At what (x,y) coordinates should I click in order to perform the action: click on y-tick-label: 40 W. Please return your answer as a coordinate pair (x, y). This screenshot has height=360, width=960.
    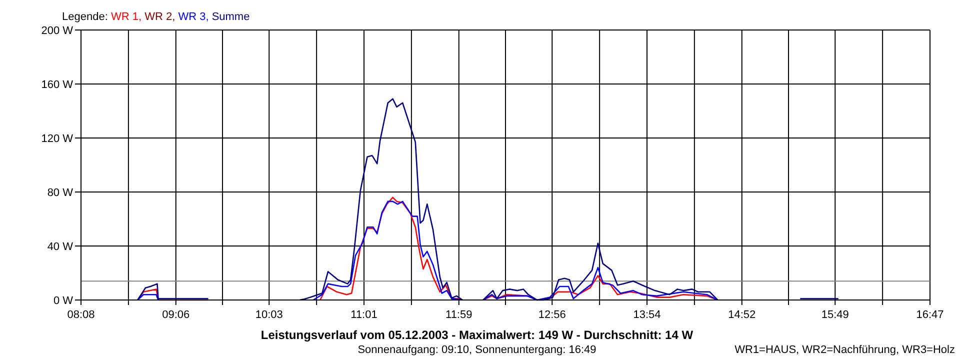
    Looking at the image, I should click on (60, 247).